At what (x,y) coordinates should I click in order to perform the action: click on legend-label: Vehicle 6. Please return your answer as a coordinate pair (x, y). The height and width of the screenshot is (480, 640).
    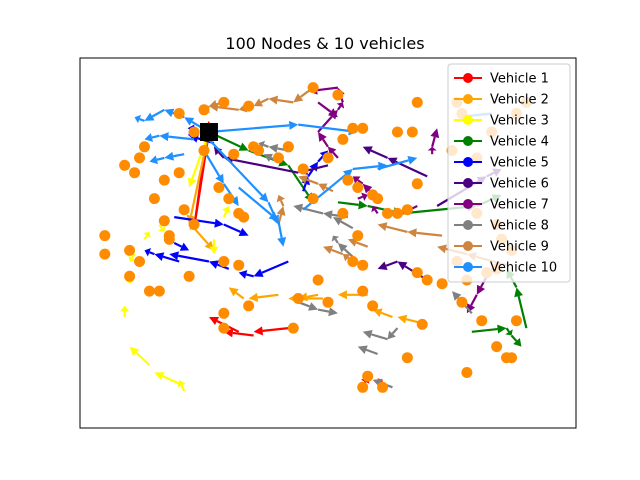
    Looking at the image, I should click on (519, 184).